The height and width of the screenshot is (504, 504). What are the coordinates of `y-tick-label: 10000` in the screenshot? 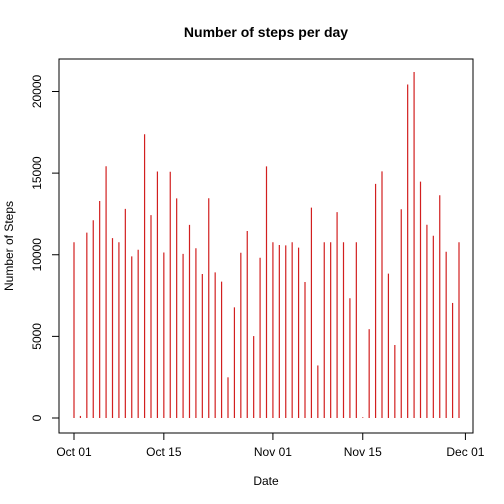 It's located at (37, 255).